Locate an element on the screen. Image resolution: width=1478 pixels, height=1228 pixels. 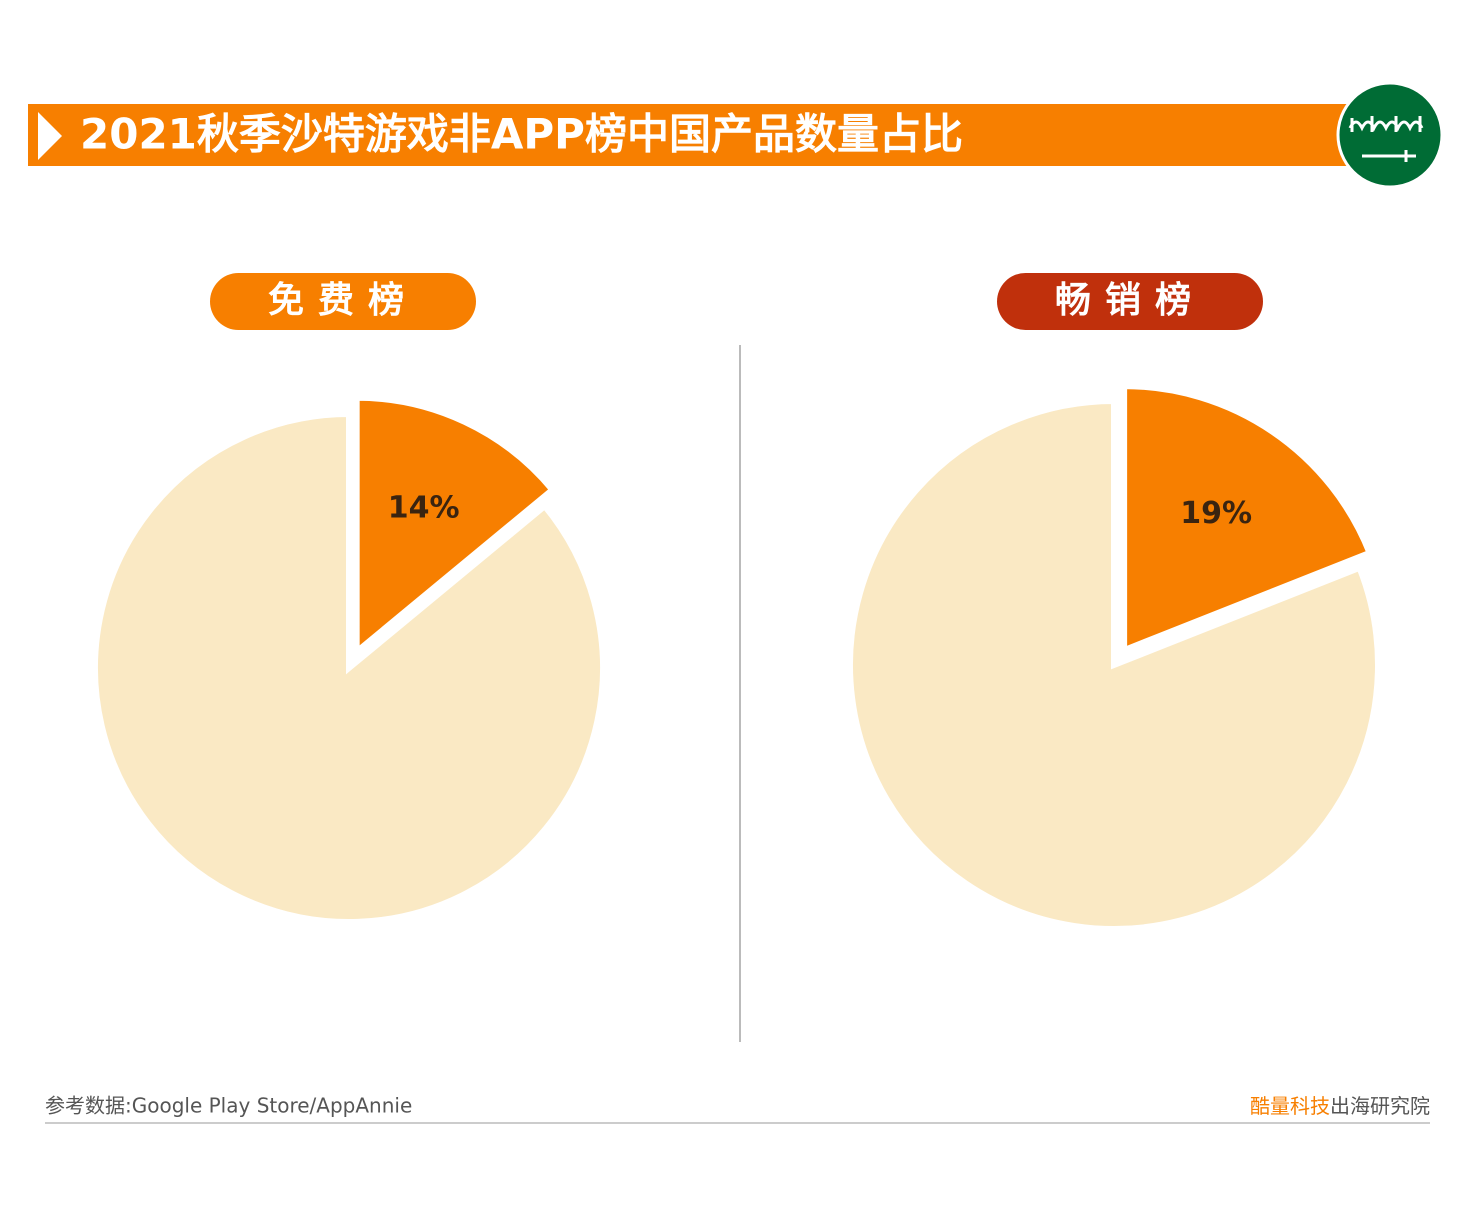
value-label: 19% is located at coordinates (1216, 513).